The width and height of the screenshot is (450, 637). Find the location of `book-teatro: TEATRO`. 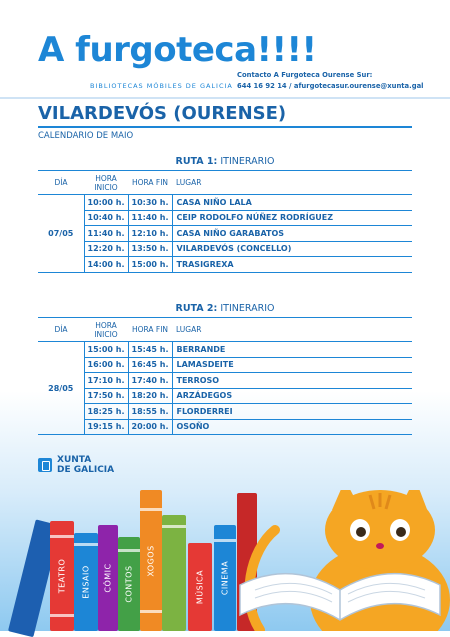

book-teatro: TEATRO is located at coordinates (62, 576).